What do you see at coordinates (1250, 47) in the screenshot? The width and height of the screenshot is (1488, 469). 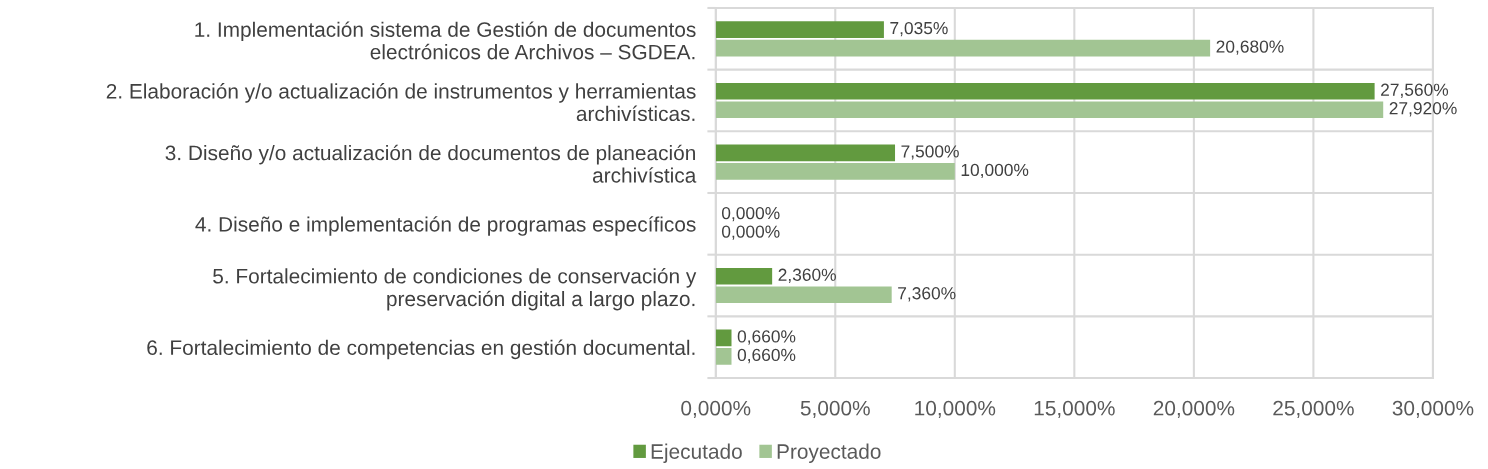 I see `data-label: 20,680%` at bounding box center [1250, 47].